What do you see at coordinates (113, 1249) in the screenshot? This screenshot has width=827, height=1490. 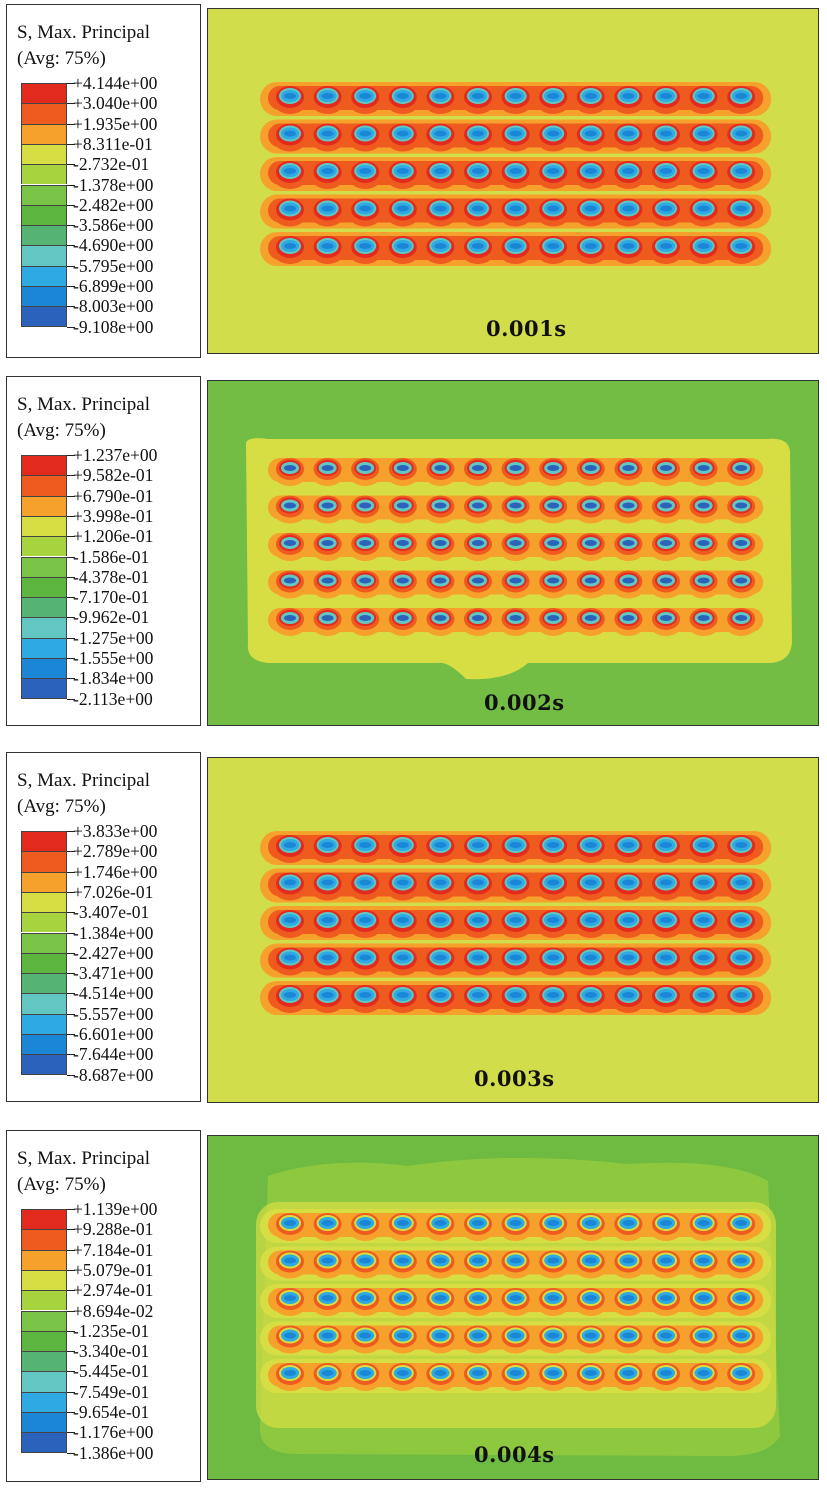 I see `legend-tick-label: +7.184e-01` at bounding box center [113, 1249].